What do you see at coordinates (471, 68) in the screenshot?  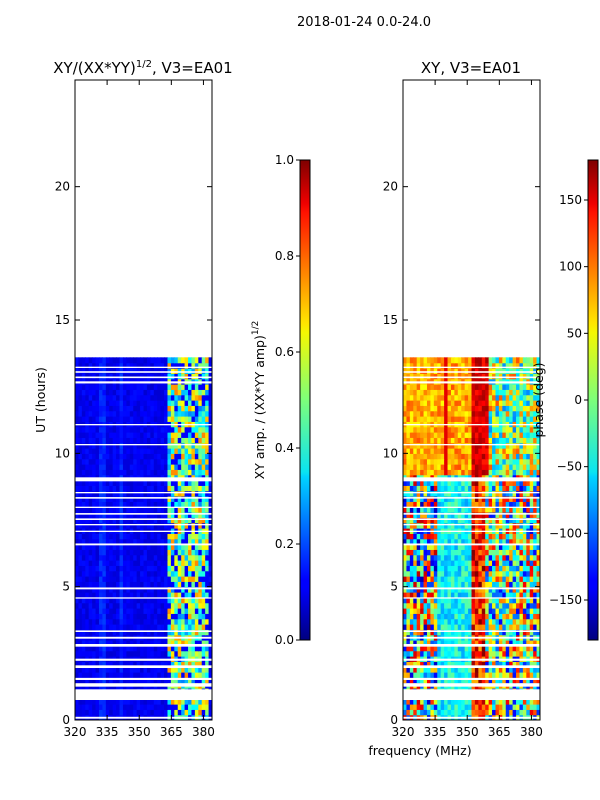 I see `phase-plot-title: XY, V3=EA01` at bounding box center [471, 68].